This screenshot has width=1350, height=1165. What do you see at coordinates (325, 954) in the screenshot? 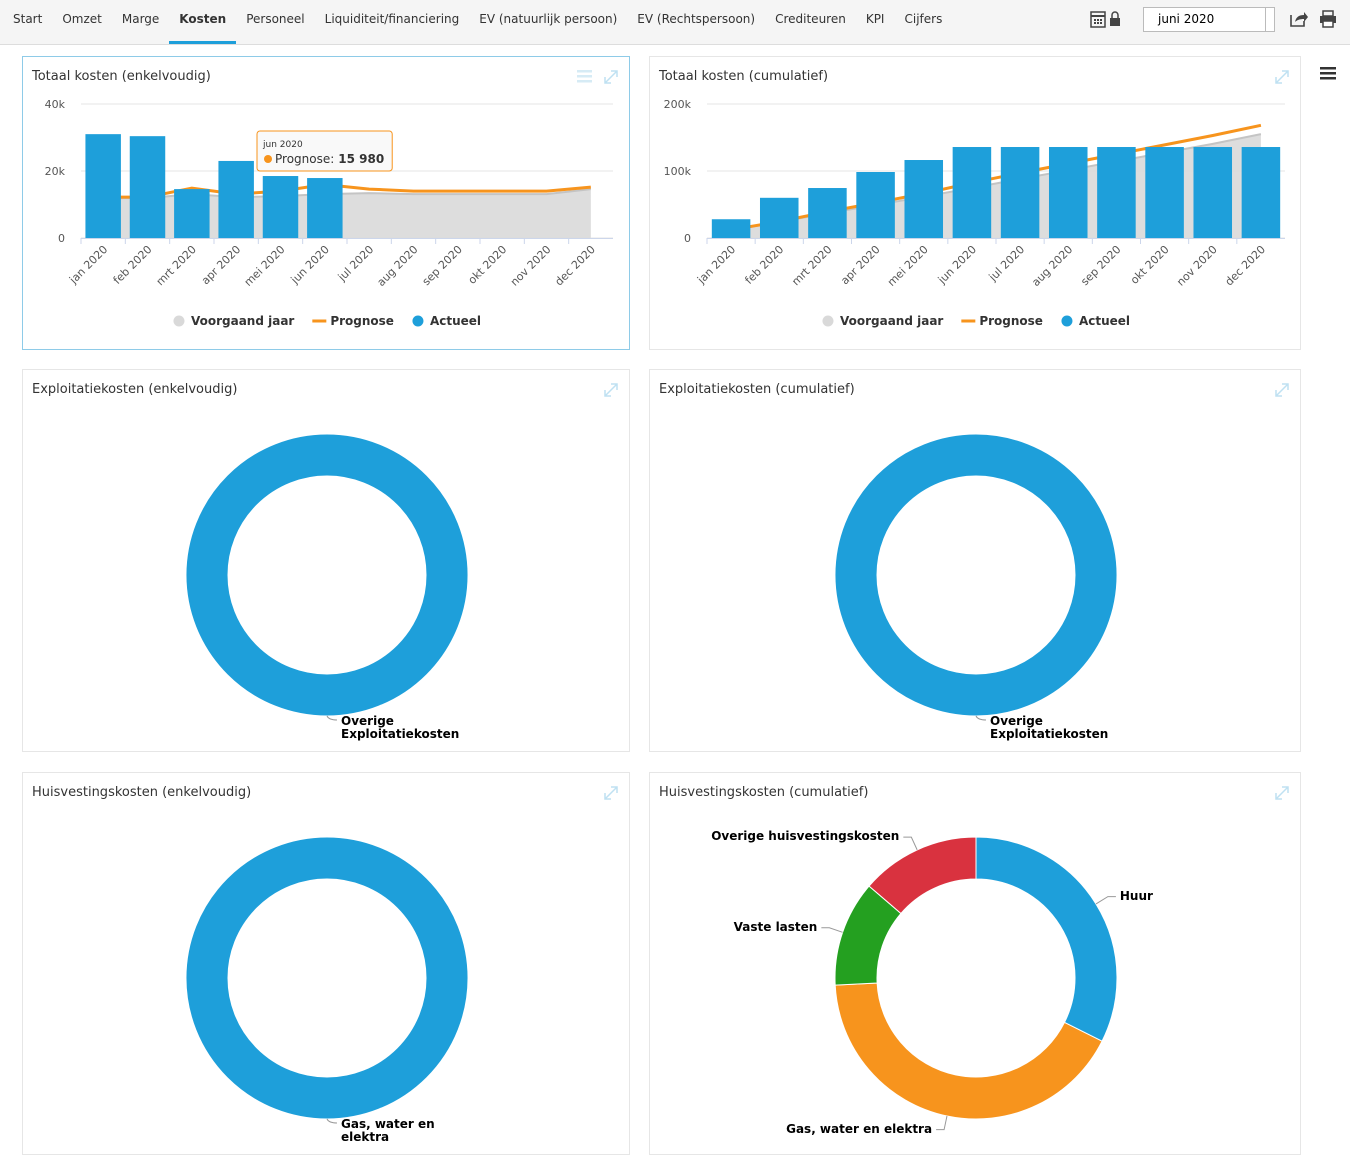
I see `chart: Huisvestingskosten (enkelvoudig)` at bounding box center [325, 954].